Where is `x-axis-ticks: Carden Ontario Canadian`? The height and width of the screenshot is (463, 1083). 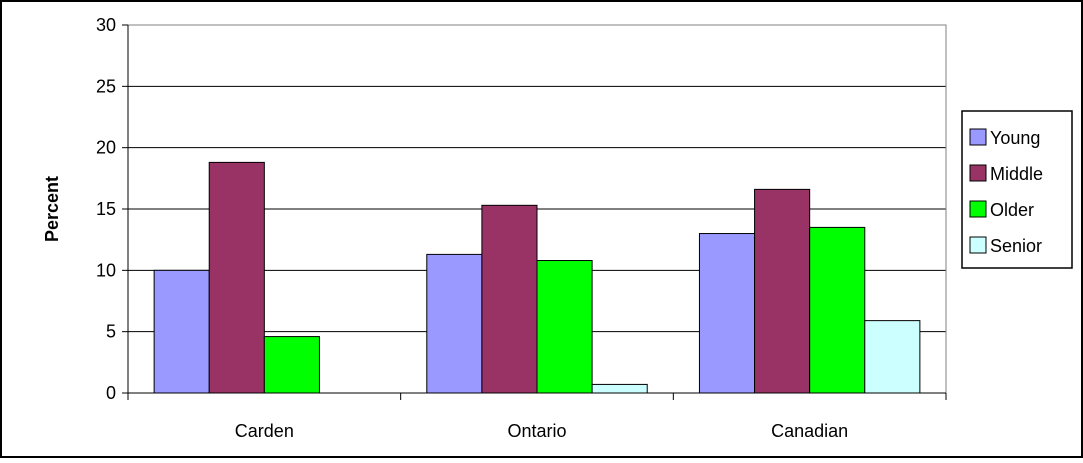
x-axis-ticks: Carden Ontario Canadian is located at coordinates (537, 417).